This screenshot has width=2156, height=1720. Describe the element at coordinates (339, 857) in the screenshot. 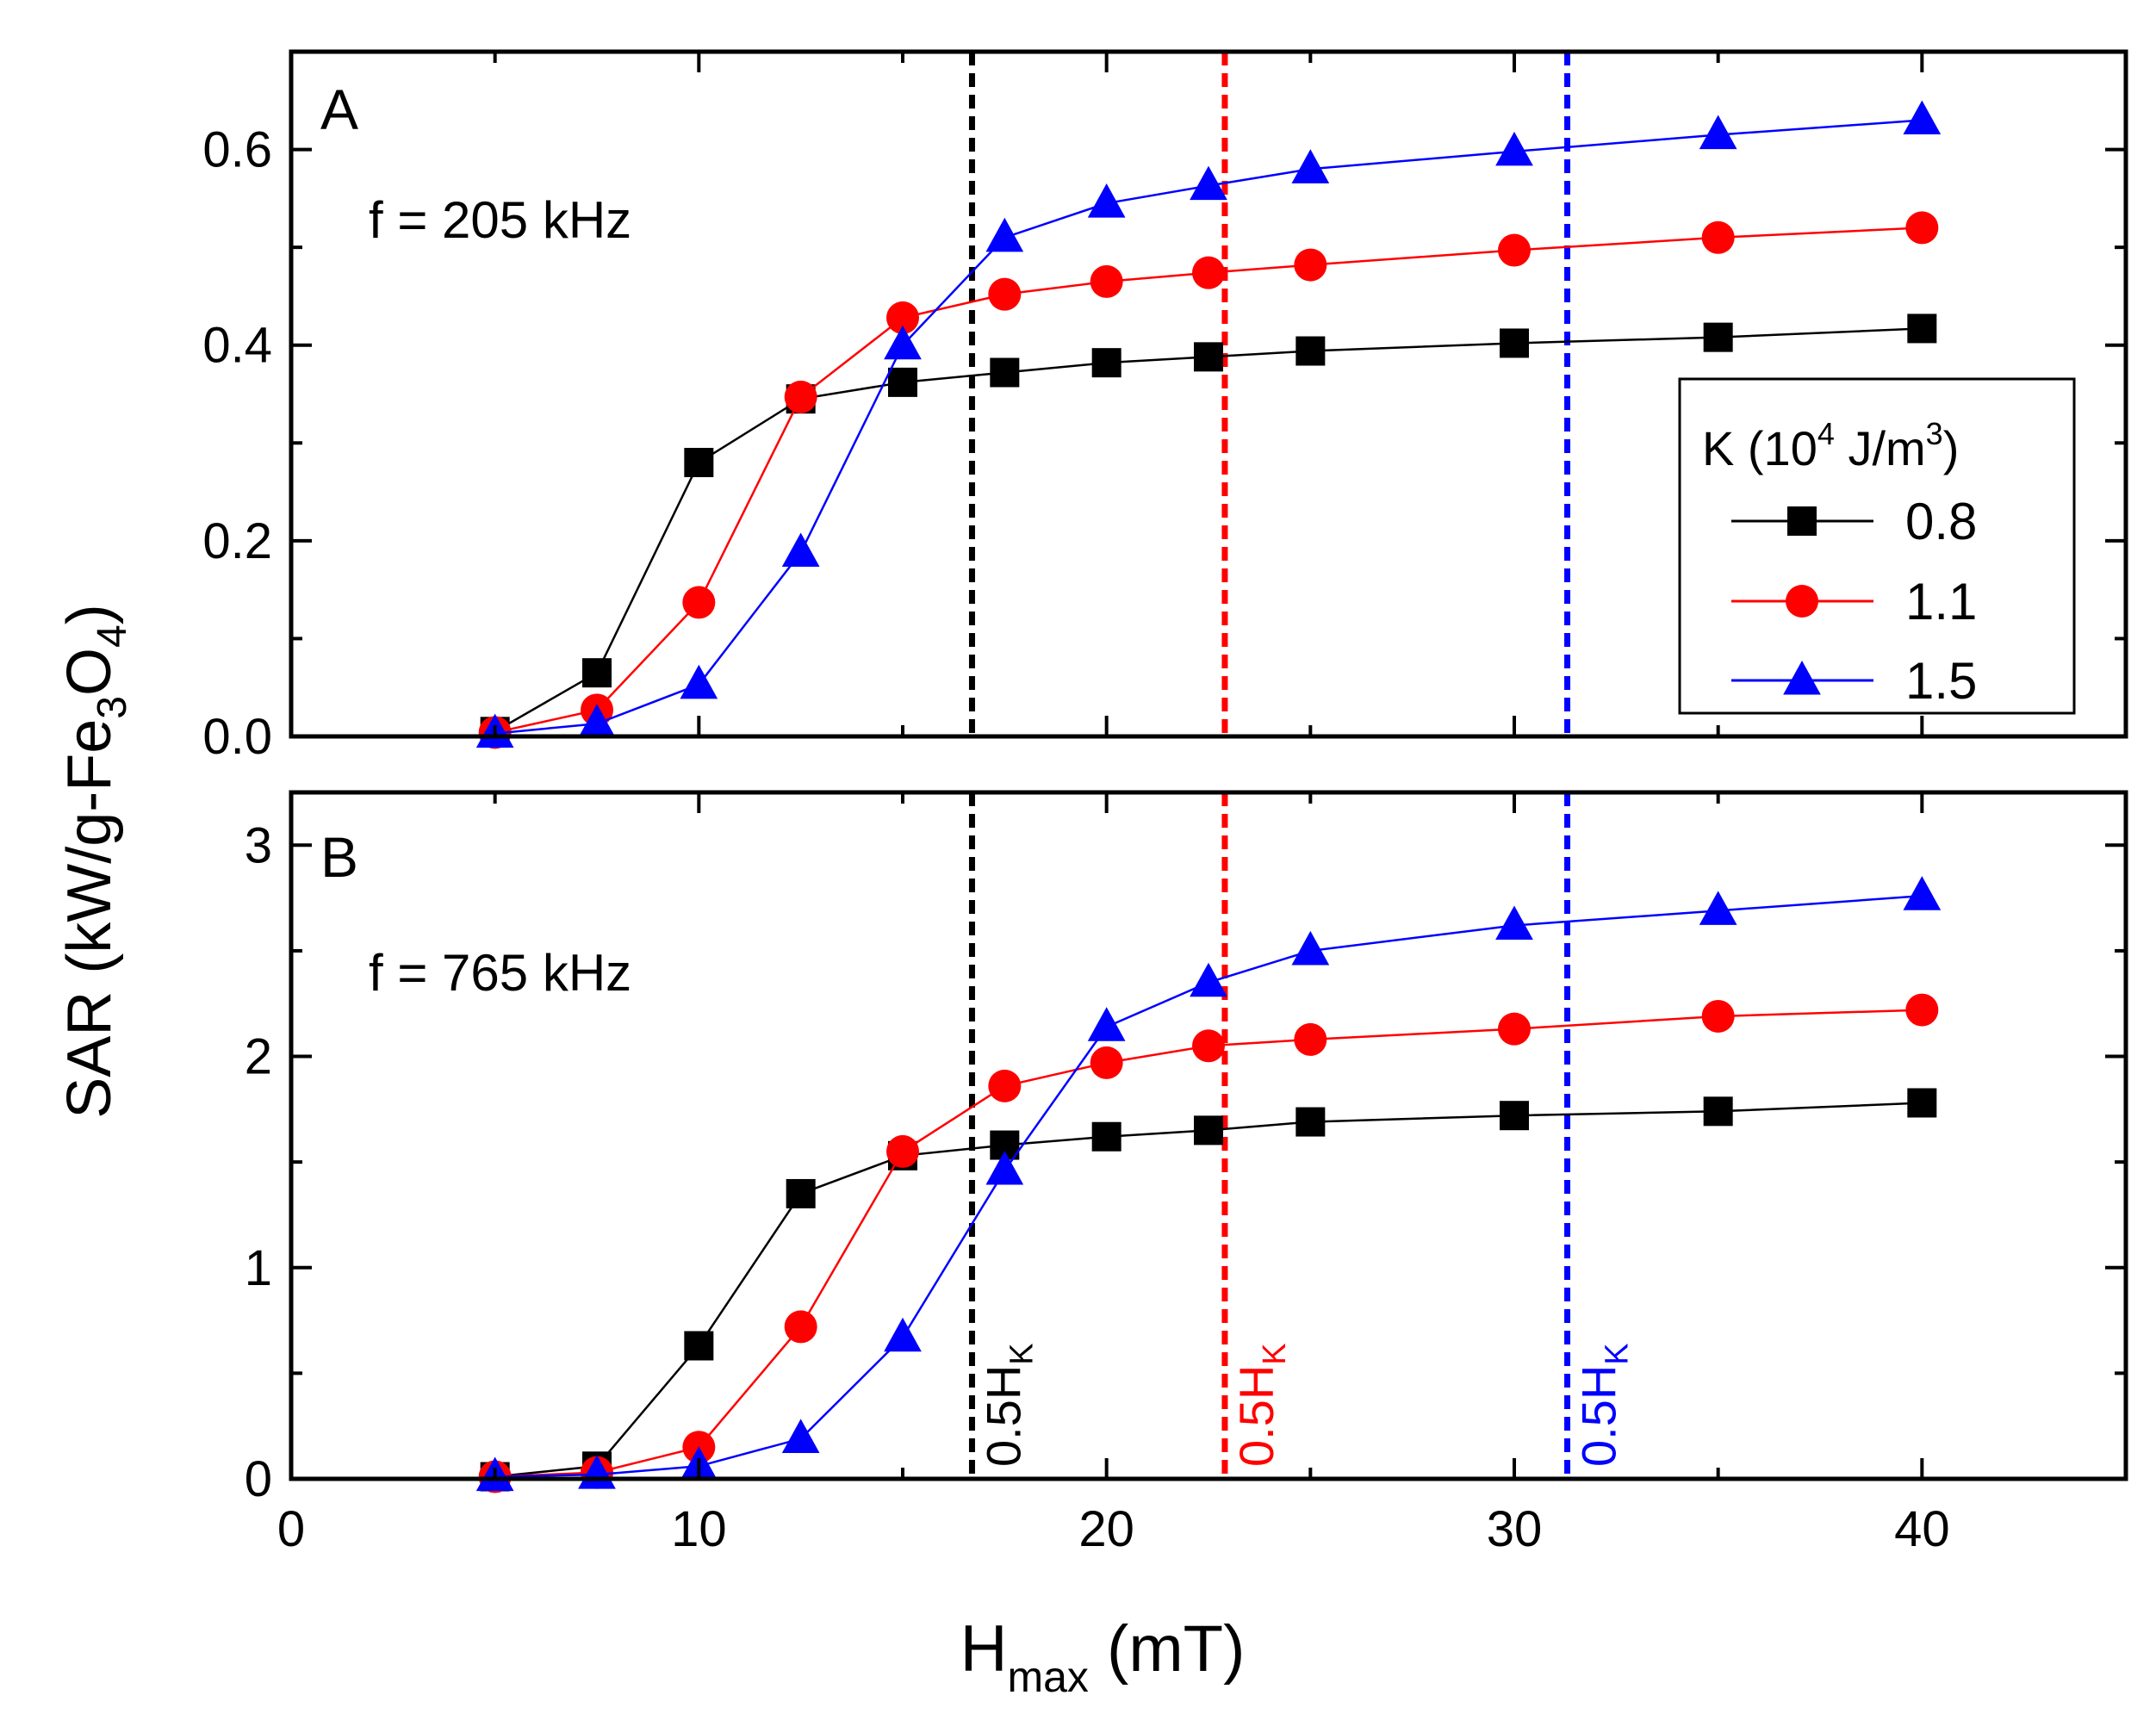

I see `panel-b-label: B` at that location.